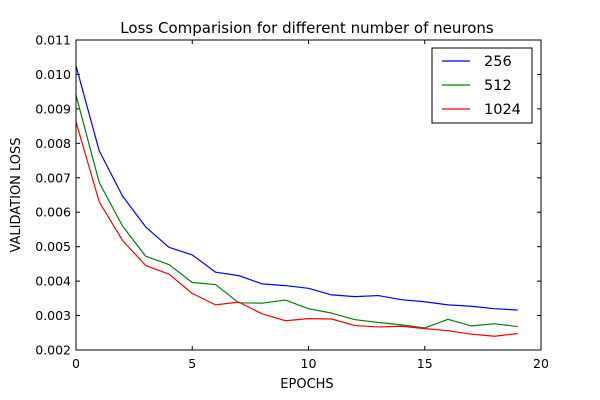 This screenshot has width=600, height=400. What do you see at coordinates (53, 281) in the screenshot?
I see `y-tick-label: 0.004` at bounding box center [53, 281].